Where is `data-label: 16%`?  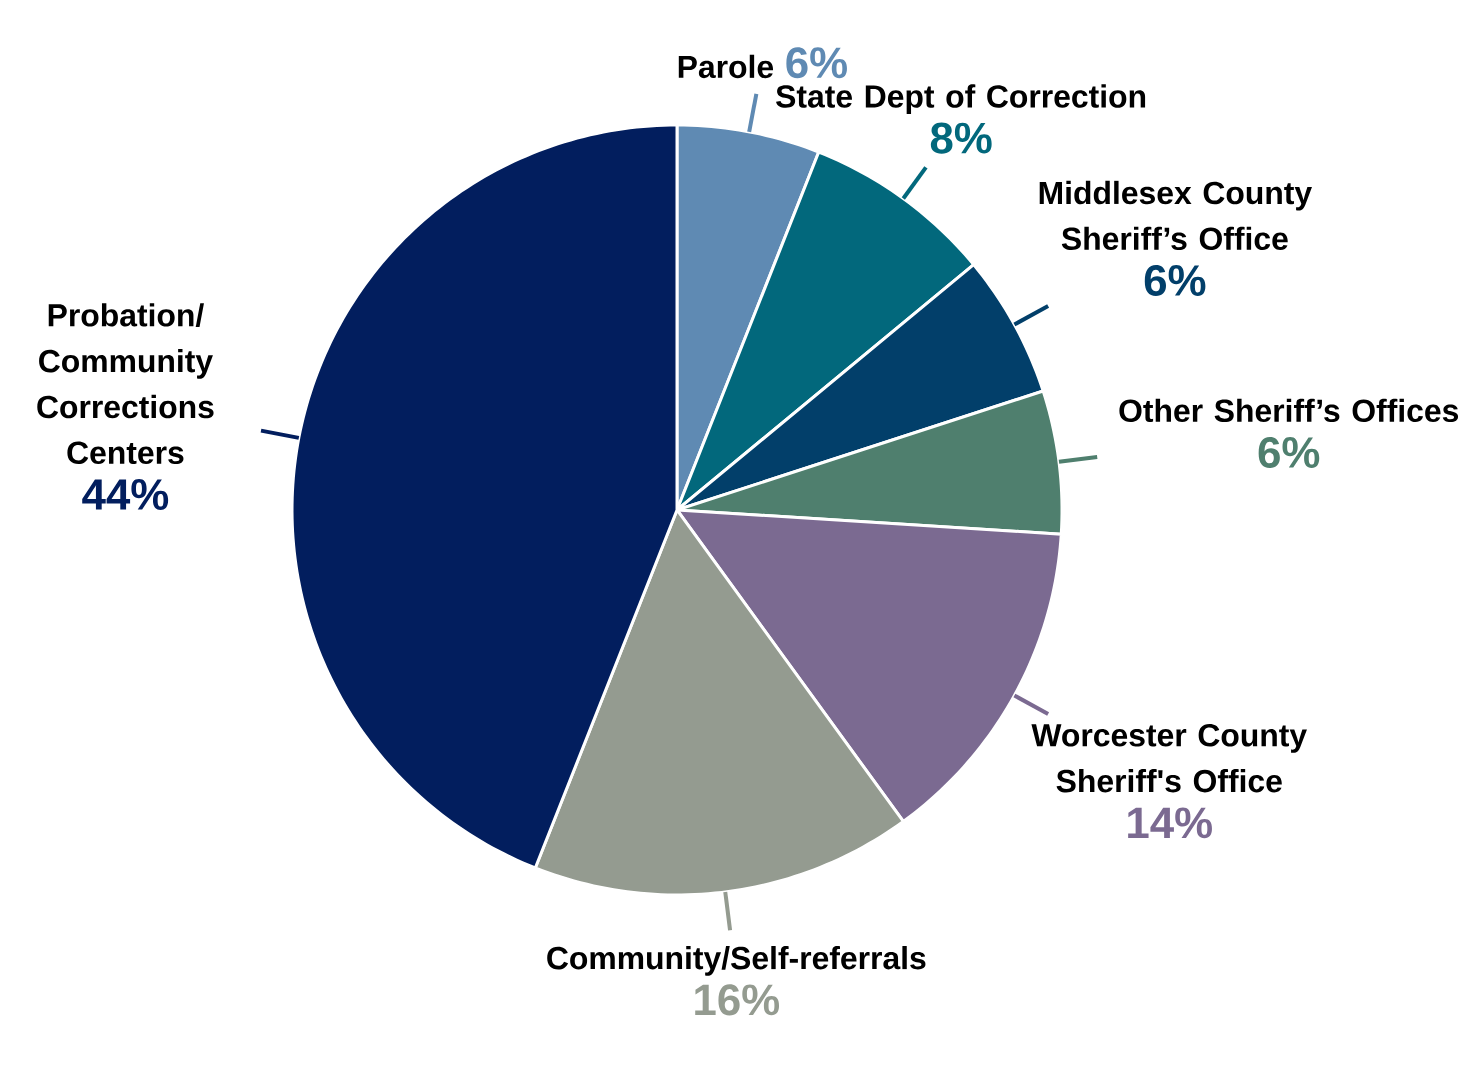 data-label: 16% is located at coordinates (737, 1000).